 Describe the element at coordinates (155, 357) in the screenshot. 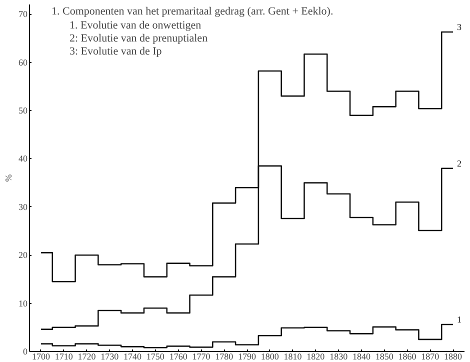

I see `x-tick-label: 1750` at that location.